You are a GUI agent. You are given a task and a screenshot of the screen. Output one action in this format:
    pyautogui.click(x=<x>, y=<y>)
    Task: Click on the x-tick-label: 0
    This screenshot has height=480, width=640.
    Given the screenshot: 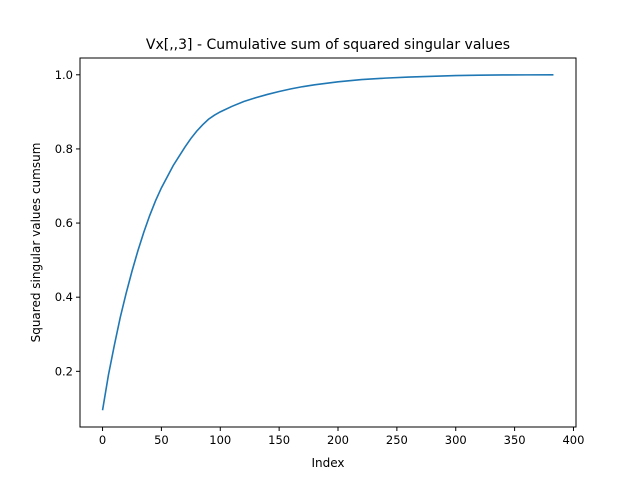 What is the action you would take?
    pyautogui.click(x=102, y=440)
    